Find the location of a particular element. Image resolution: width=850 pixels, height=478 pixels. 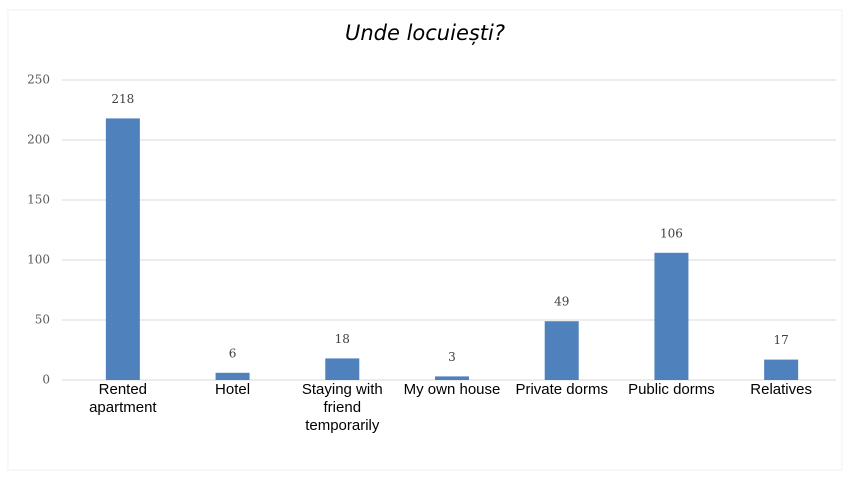

x-tick-label: Staying with friend temporarily is located at coordinates (342, 407).